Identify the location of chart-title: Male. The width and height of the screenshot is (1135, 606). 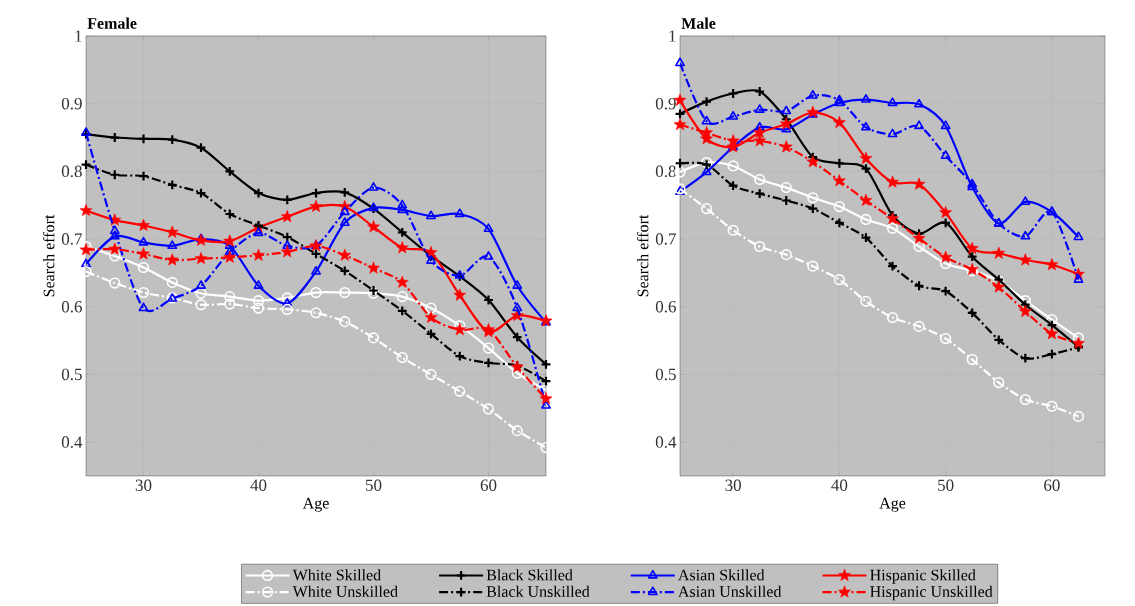
(698, 23).